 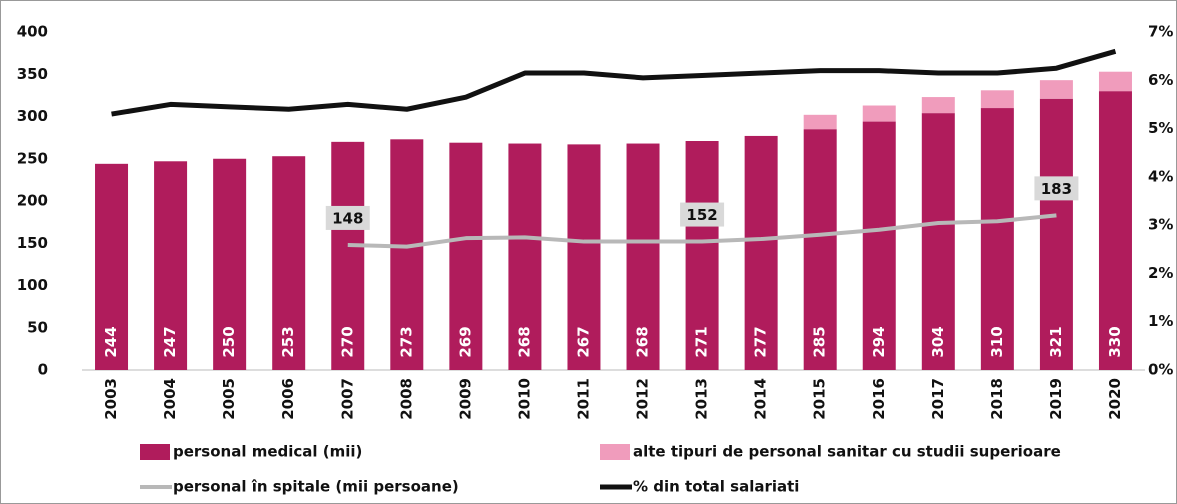 What do you see at coordinates (347, 341) in the screenshot?
I see `bar-value-label: 270` at bounding box center [347, 341].